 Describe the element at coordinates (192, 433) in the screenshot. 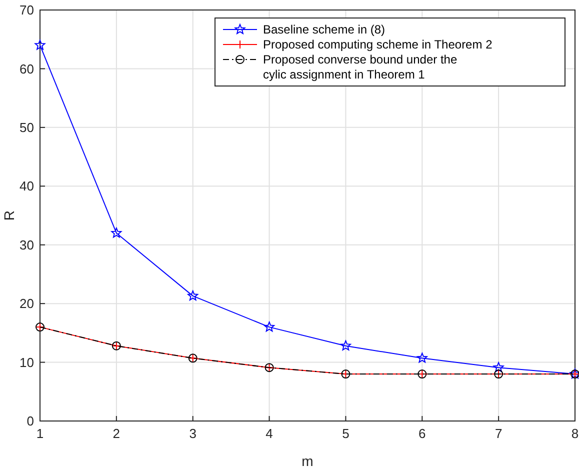

I see `x-tick-label: 3` at that location.